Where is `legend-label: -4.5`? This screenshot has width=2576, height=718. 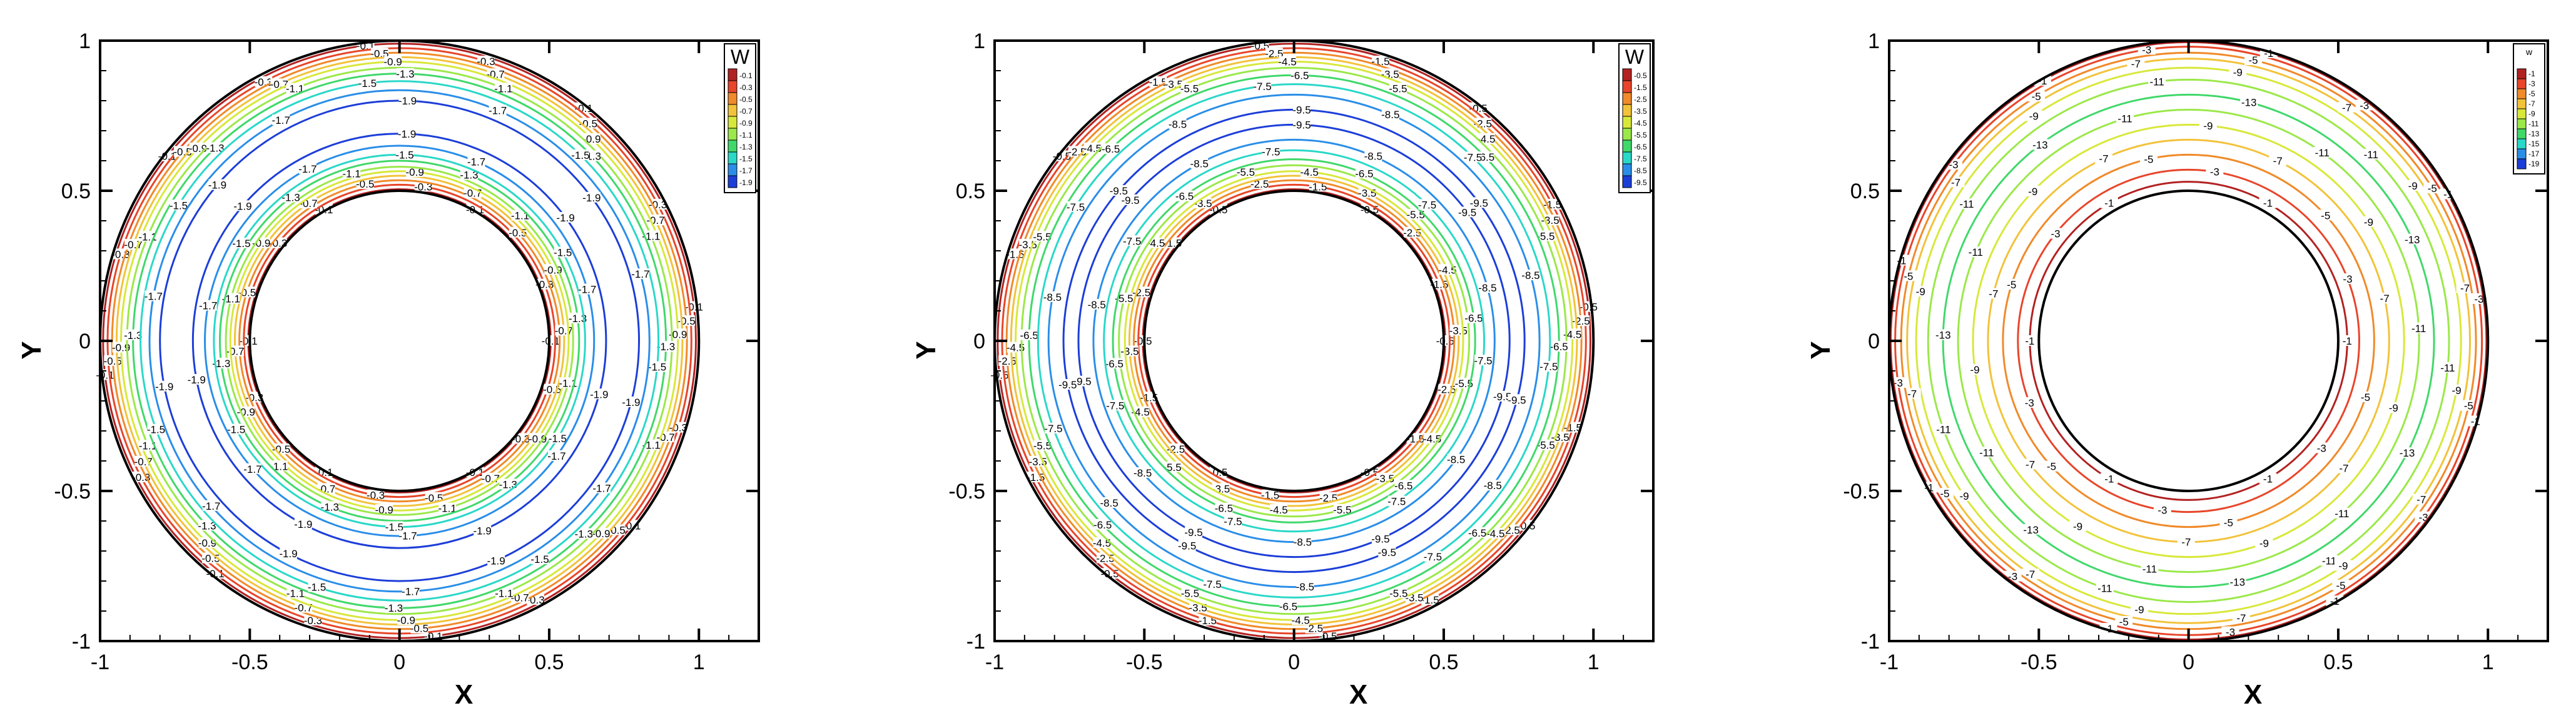
legend-label: -4.5 is located at coordinates (1640, 123).